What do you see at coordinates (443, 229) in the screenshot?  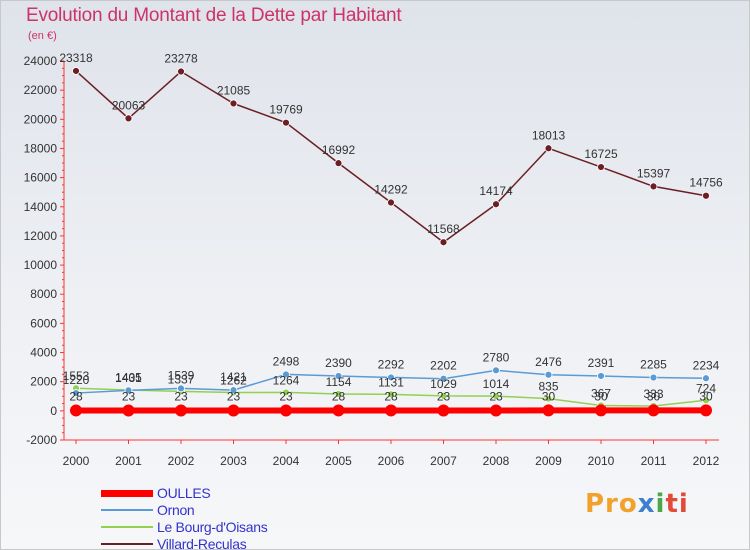 I see `data-label-villard-reculas: 11568` at bounding box center [443, 229].